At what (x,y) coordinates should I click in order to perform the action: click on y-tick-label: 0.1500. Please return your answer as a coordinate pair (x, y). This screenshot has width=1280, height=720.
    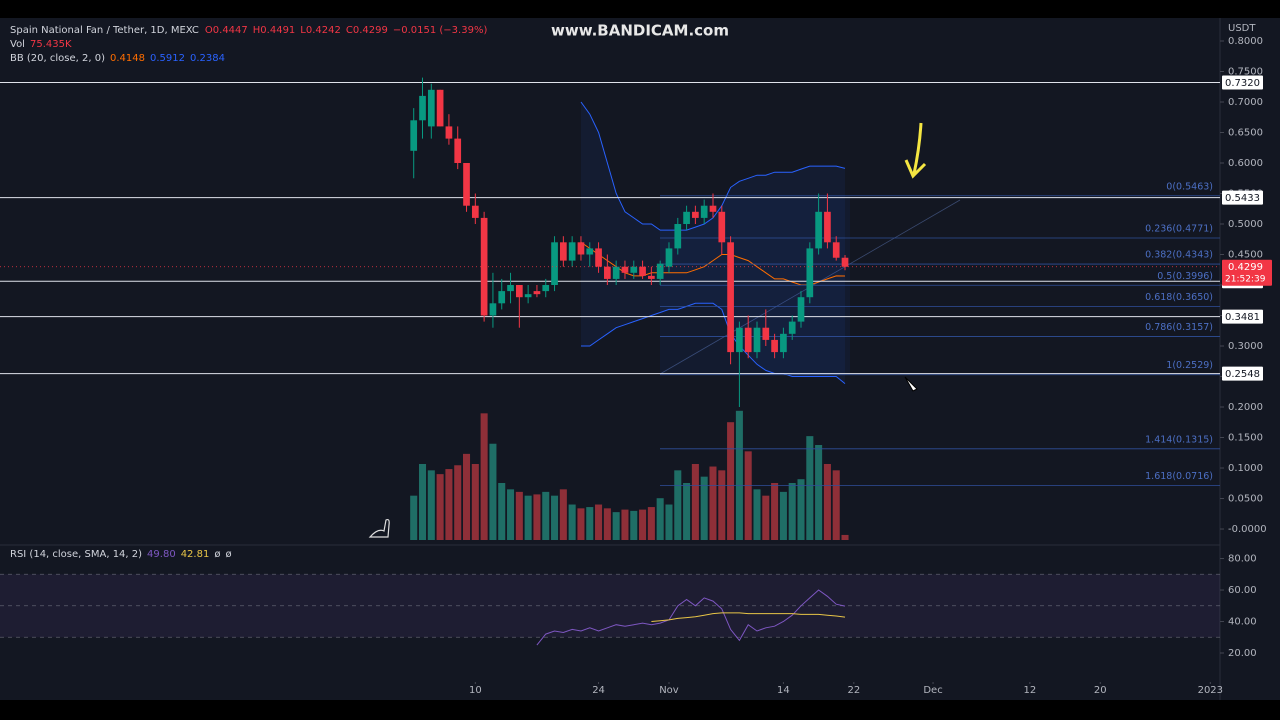
    Looking at the image, I should click on (1245, 438).